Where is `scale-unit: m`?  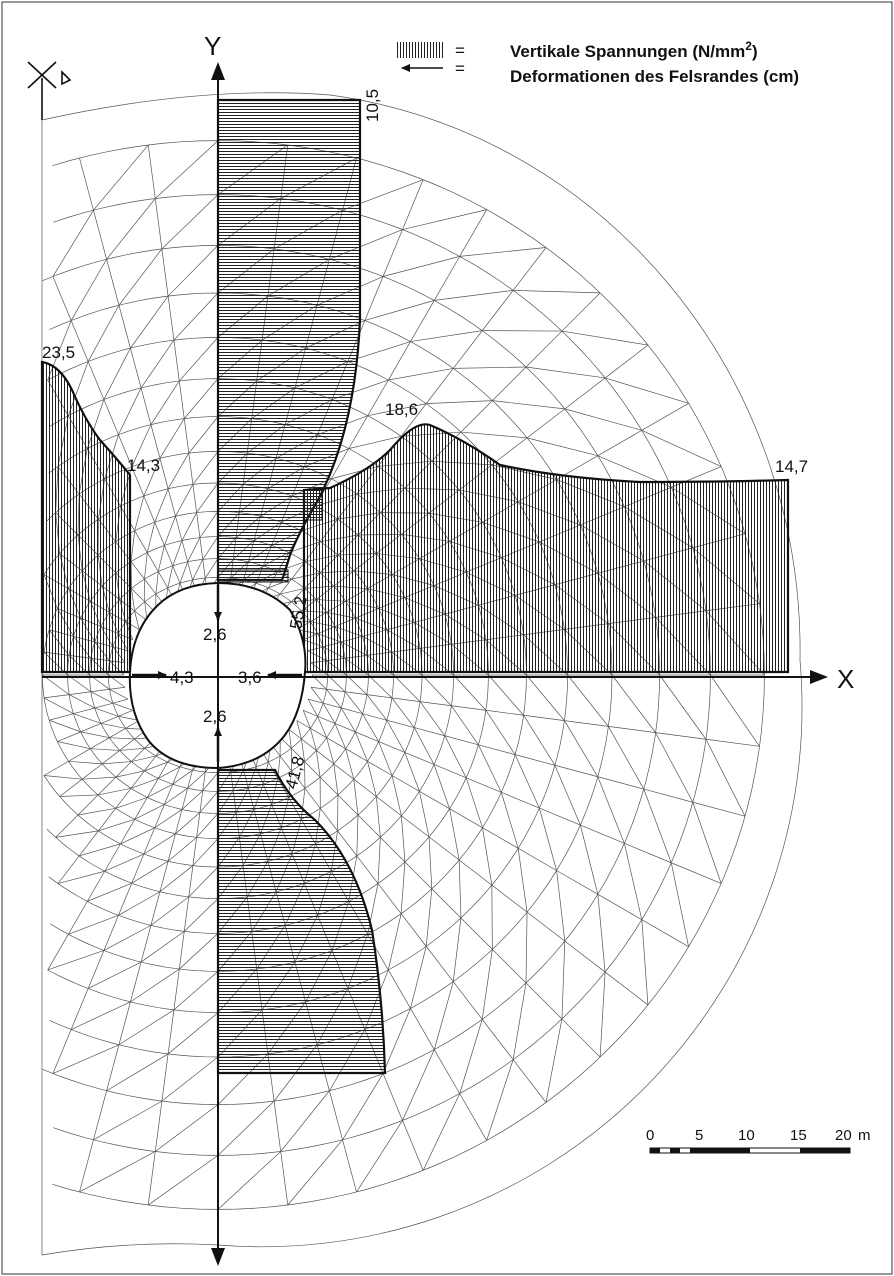
scale-unit: m is located at coordinates (864, 1135).